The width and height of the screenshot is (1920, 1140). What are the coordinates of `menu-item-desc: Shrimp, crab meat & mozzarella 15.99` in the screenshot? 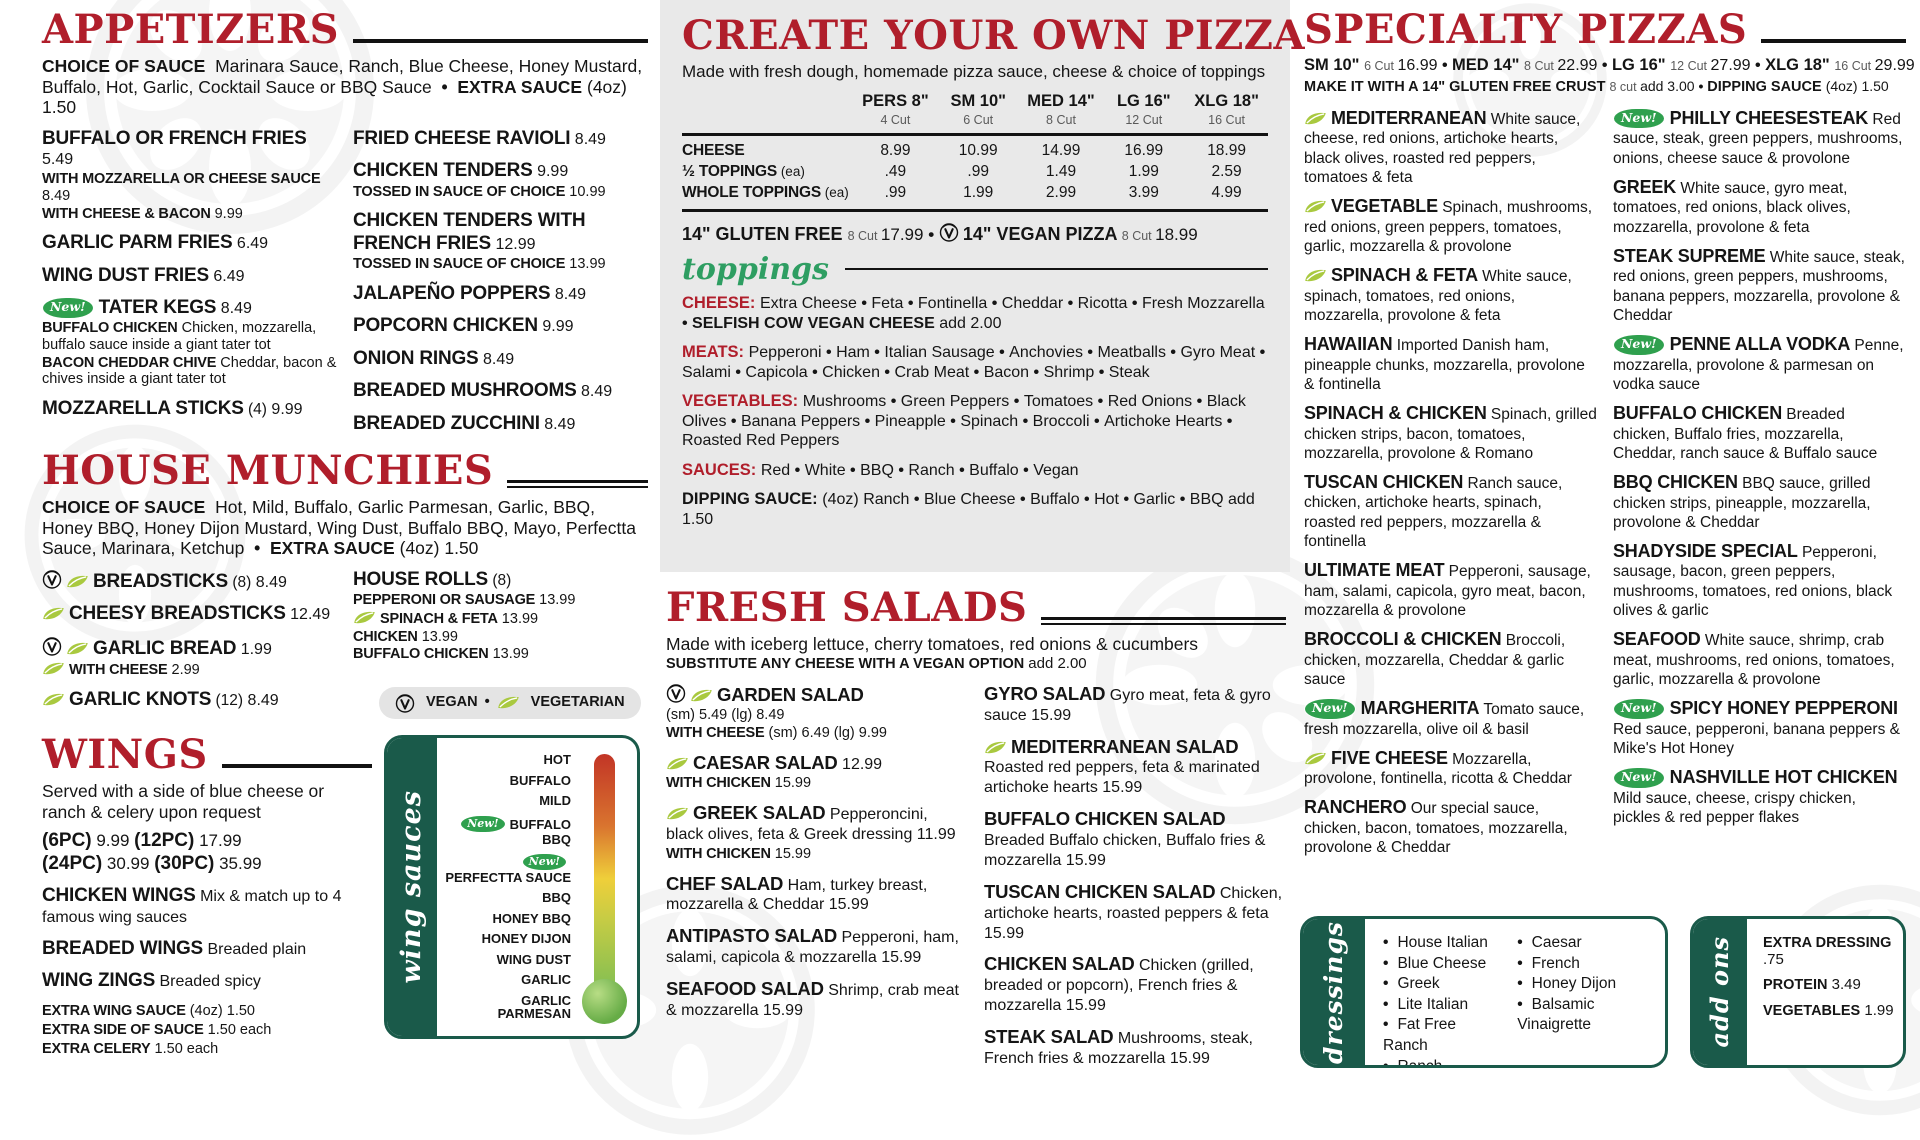 It's located at (812, 1000).